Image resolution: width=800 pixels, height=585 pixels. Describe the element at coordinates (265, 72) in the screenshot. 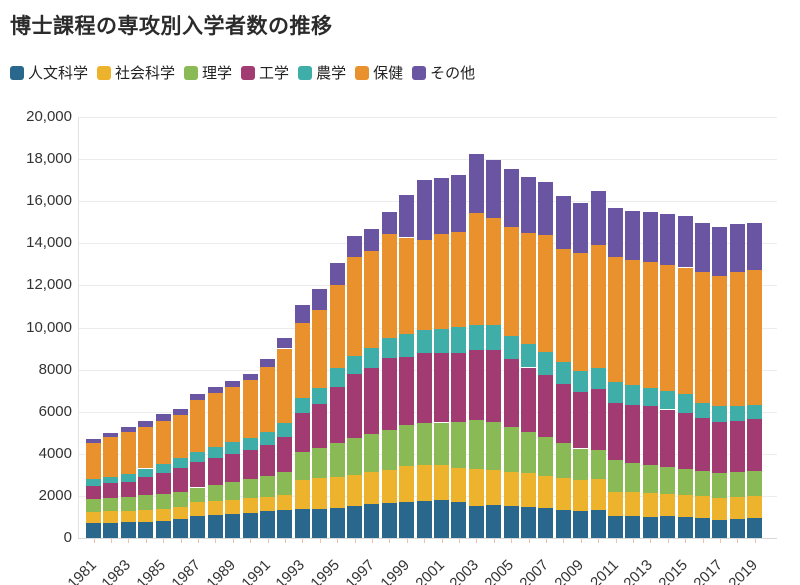

I see `legend-item-3: 工学` at that location.